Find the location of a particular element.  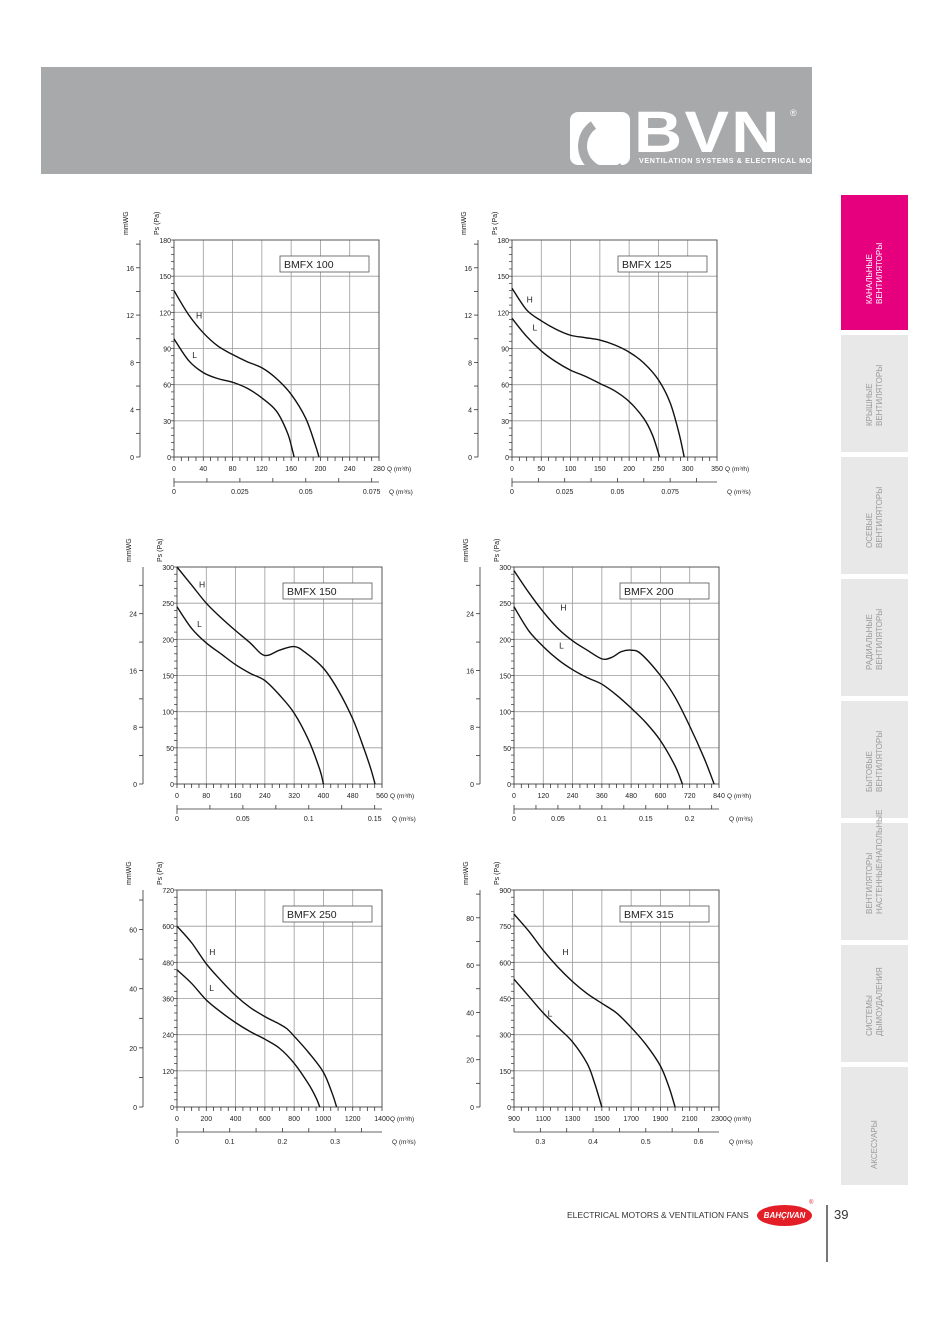

x-tick-label: 150 is located at coordinates (600, 469).